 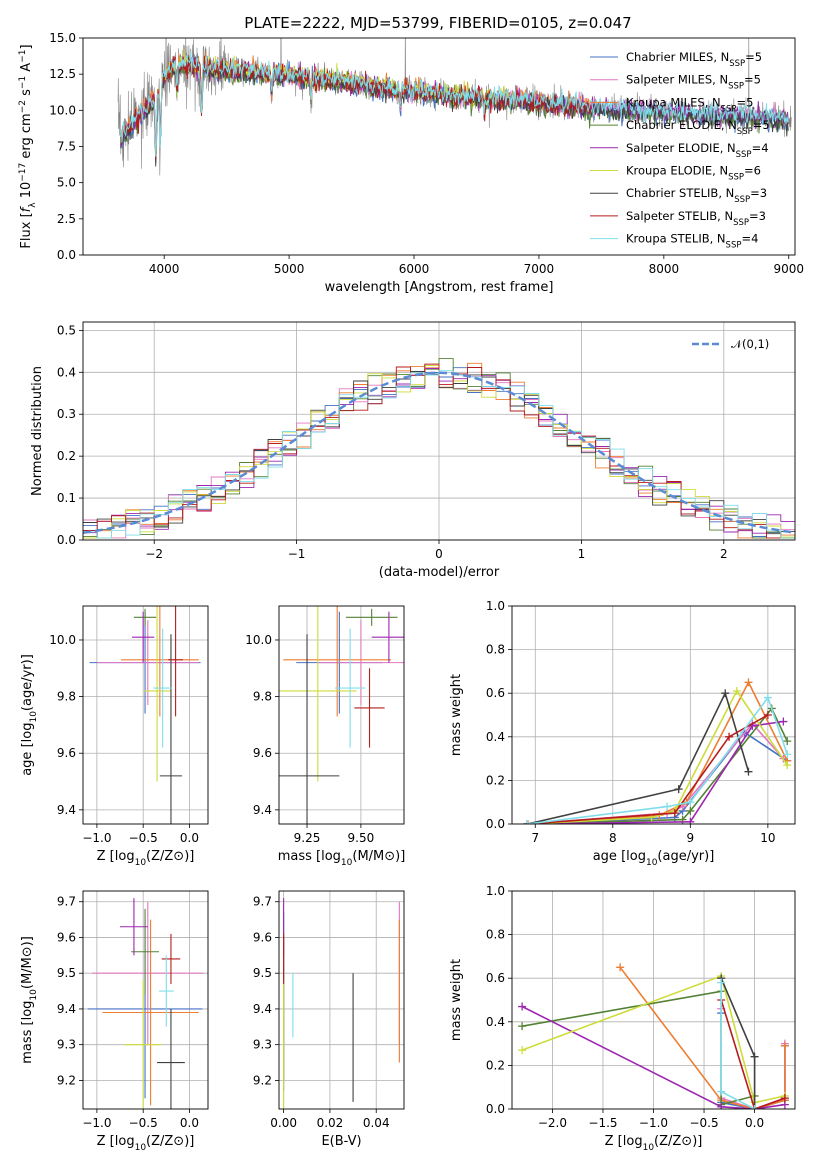 I want to click on residual-hist-ytick-label: 0.4, so click(x=66, y=372).